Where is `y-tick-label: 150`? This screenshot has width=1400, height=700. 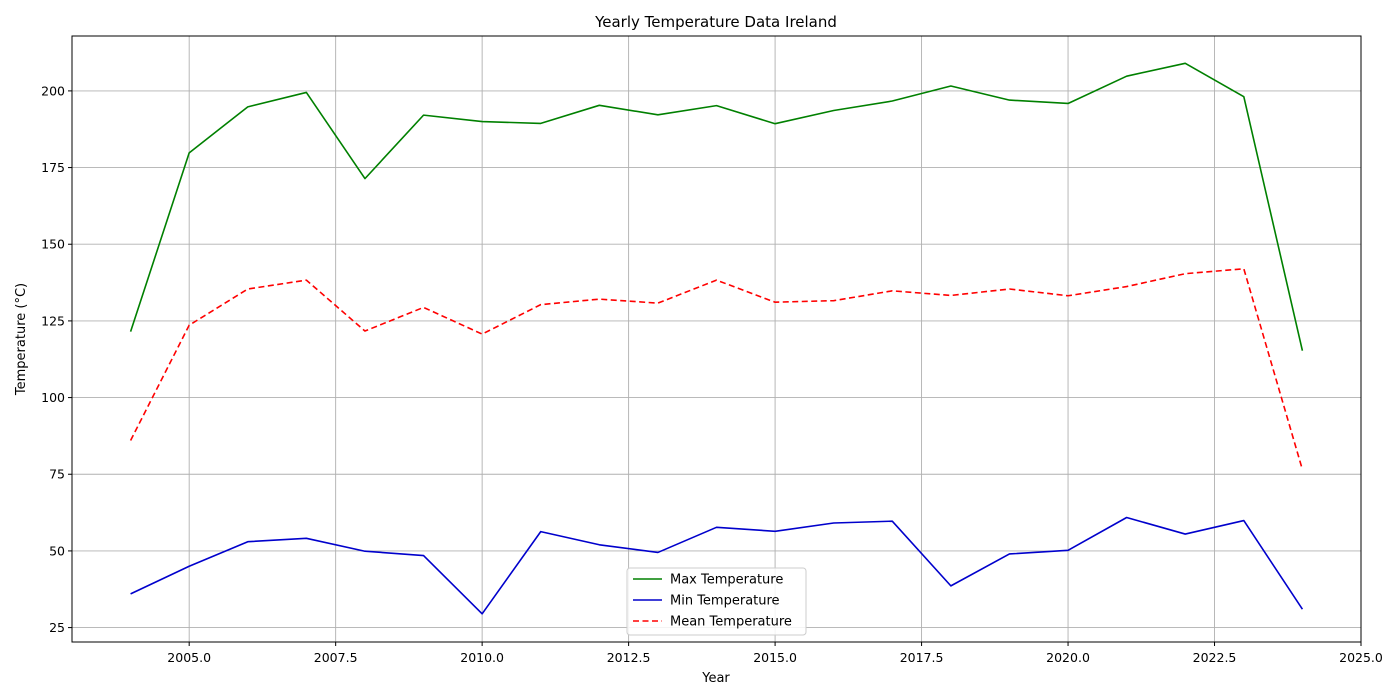 y-tick-label: 150 is located at coordinates (53, 244).